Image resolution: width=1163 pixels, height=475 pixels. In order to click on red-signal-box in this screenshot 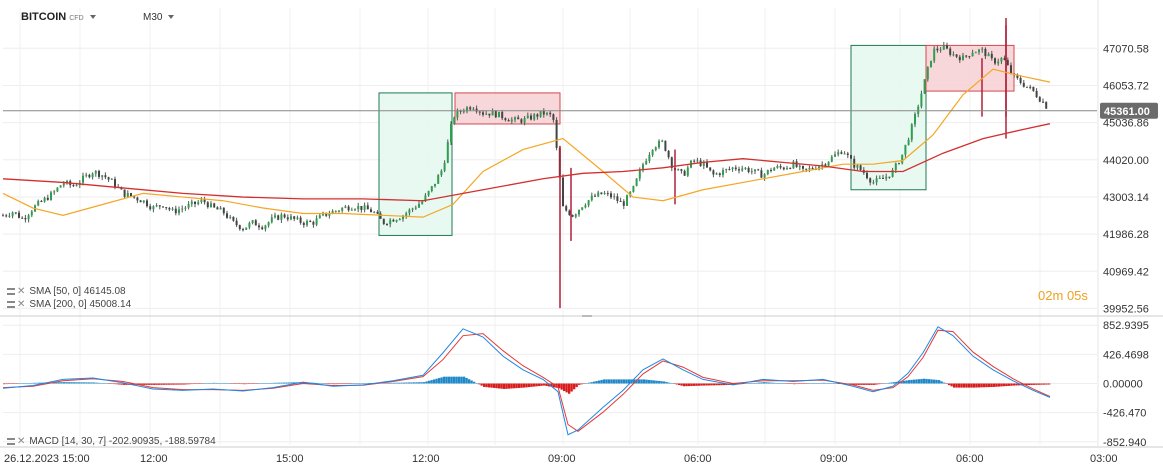, I will do `click(507, 108)`.